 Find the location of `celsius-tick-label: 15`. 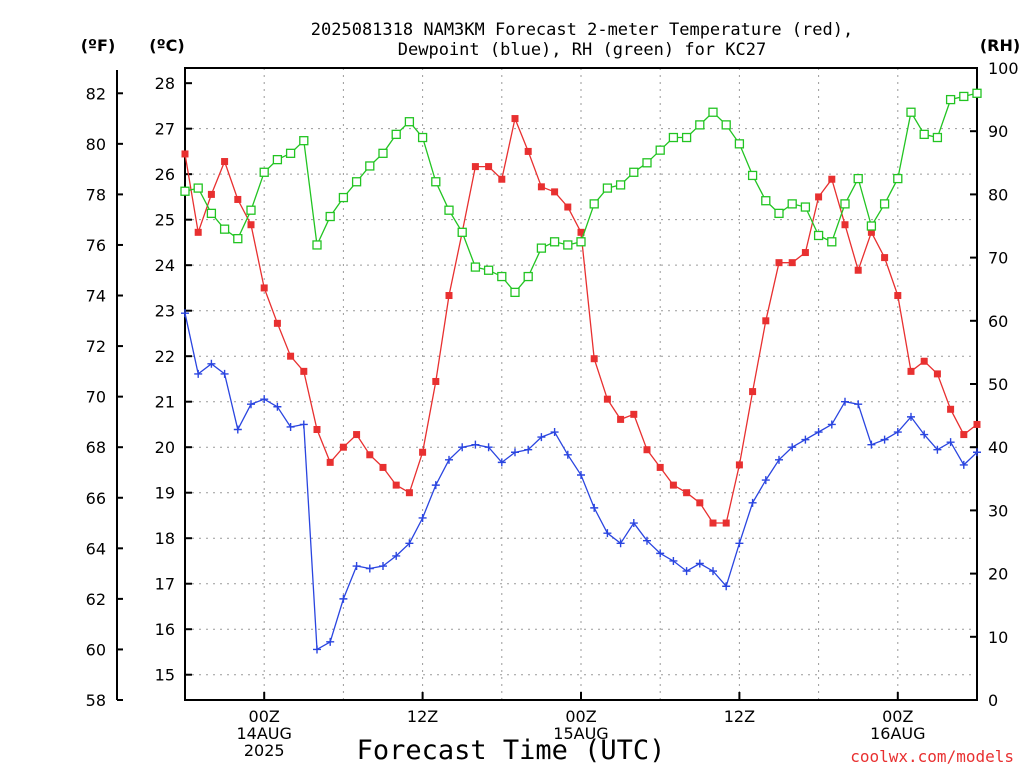

celsius-tick-label: 15 is located at coordinates (165, 675).